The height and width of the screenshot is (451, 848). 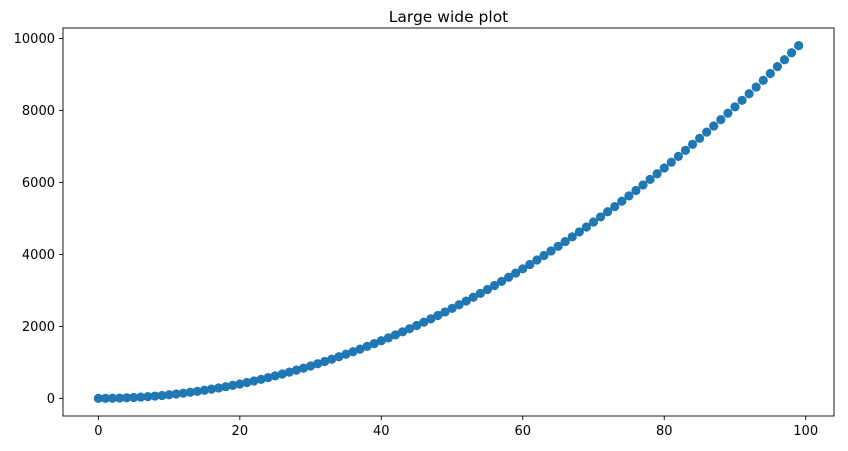 I want to click on x-tick-label: 60, so click(x=522, y=431).